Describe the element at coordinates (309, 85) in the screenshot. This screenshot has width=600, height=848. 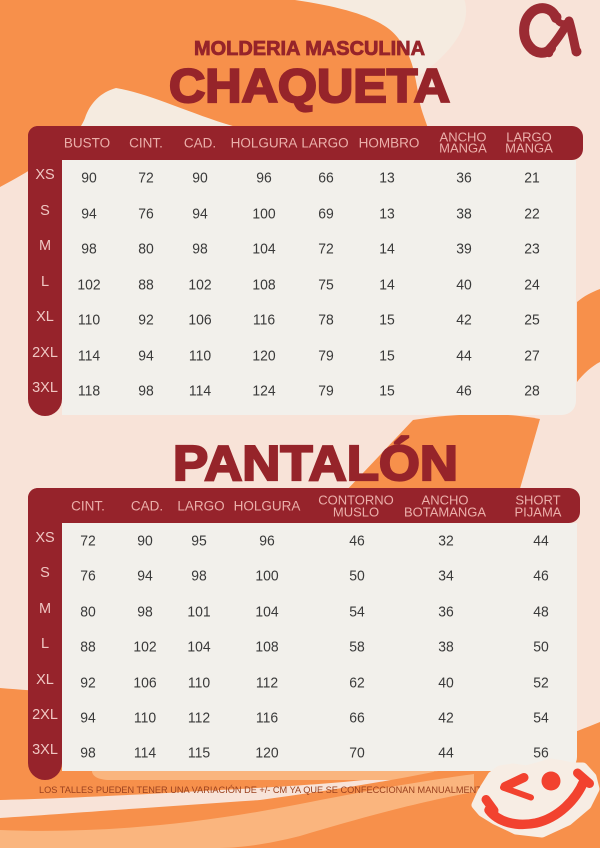
I see `svg-text: CHAQUETA` at that location.